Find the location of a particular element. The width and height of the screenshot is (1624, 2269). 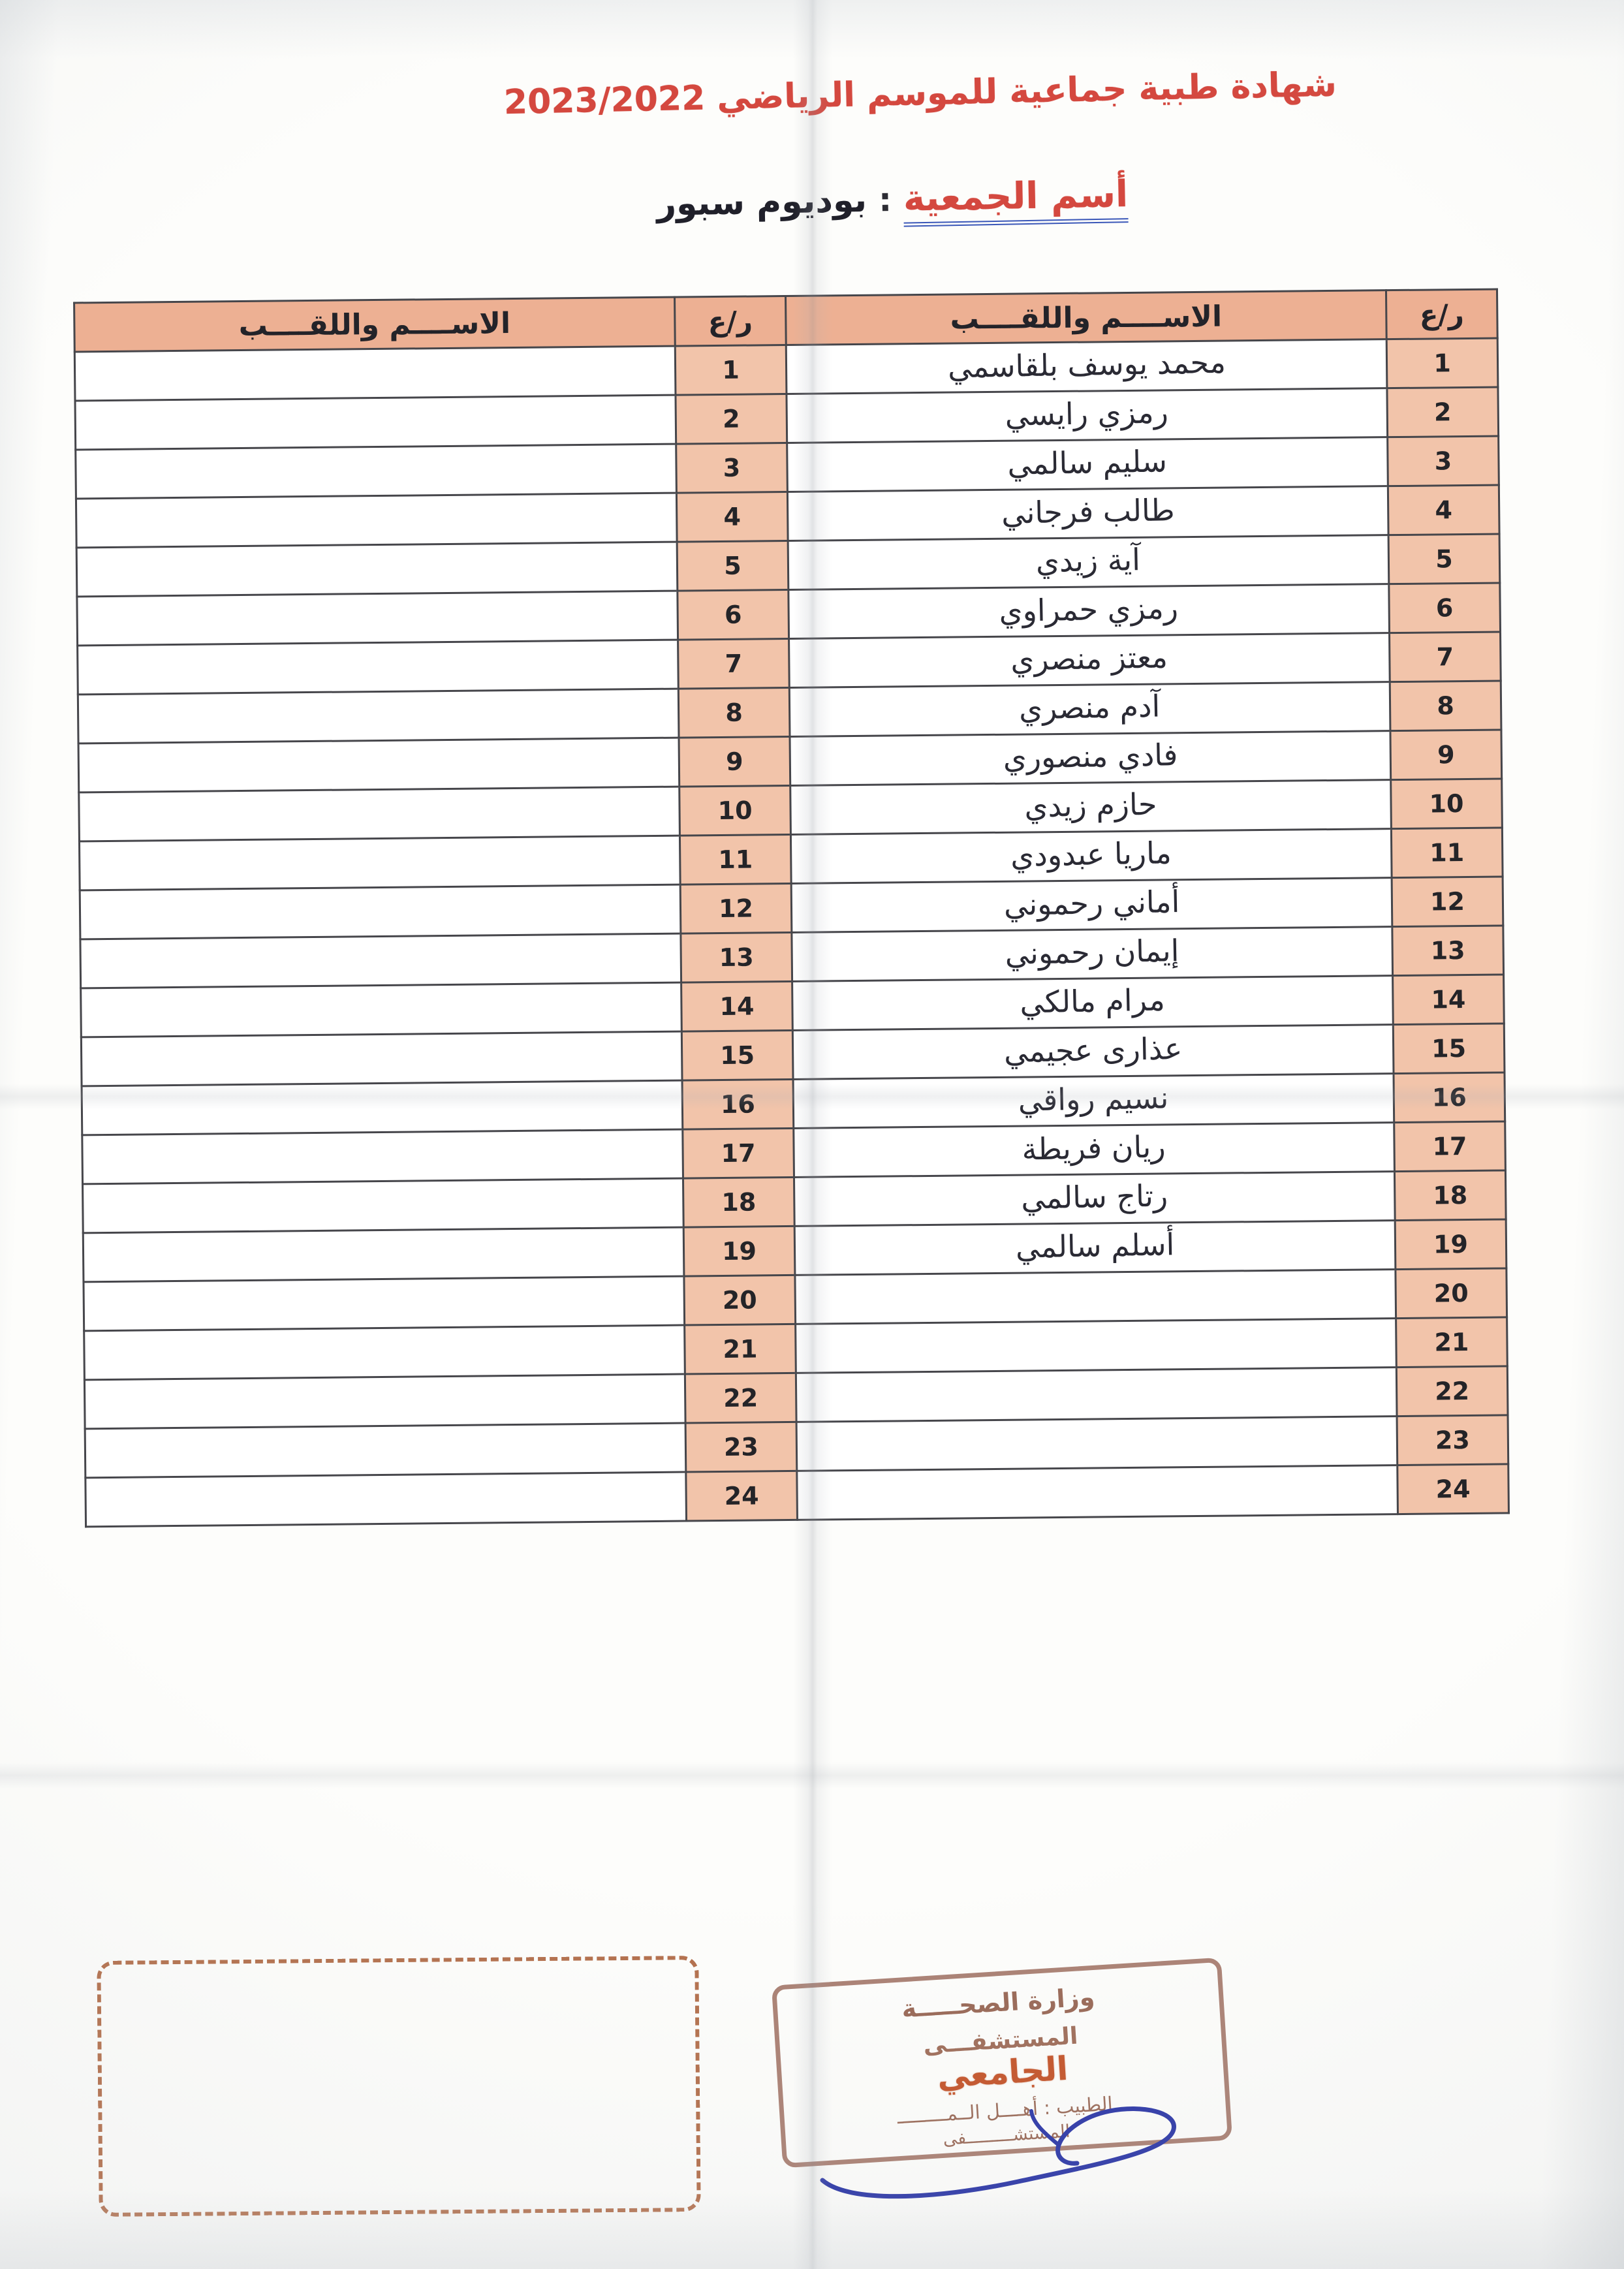

participant-name-right: رمزي رايسي is located at coordinates (1087, 414).